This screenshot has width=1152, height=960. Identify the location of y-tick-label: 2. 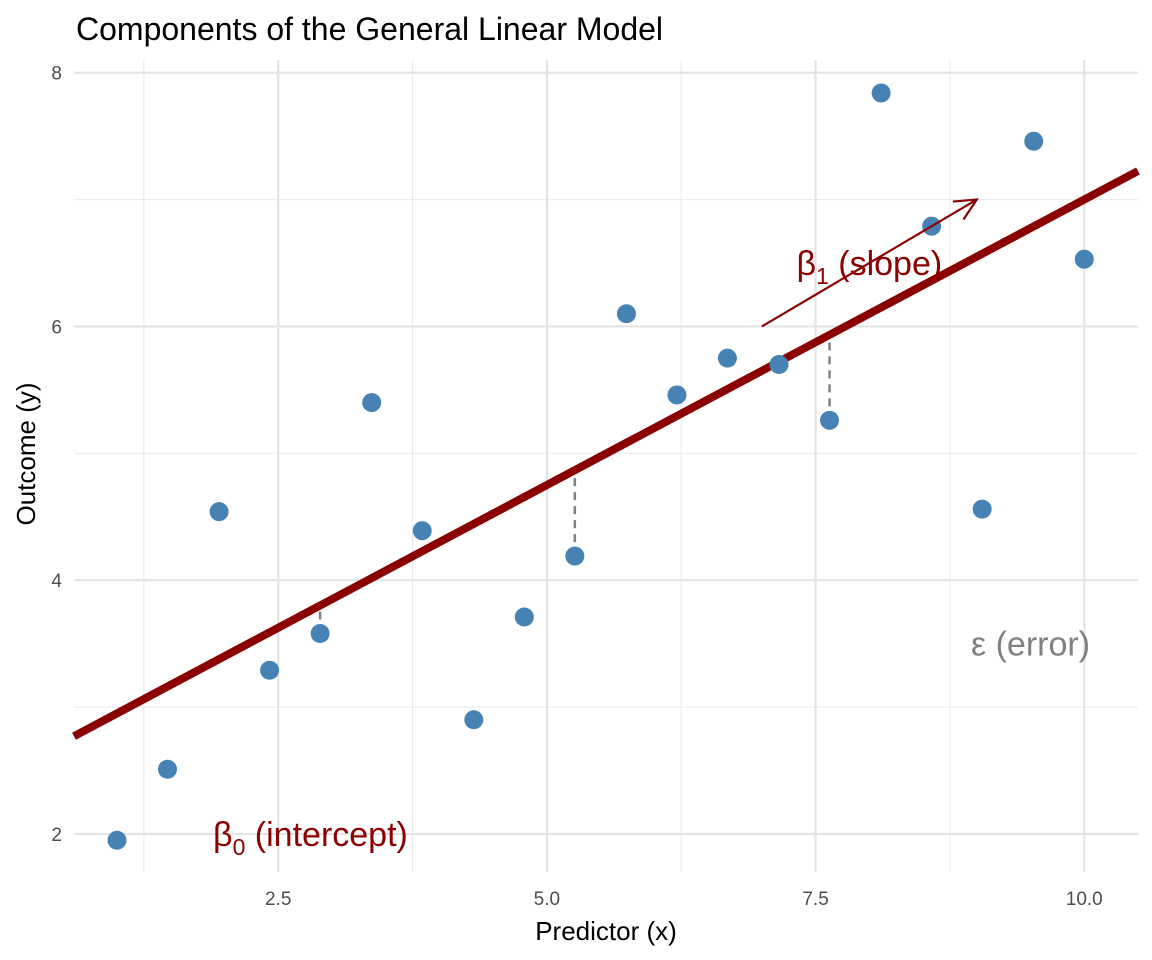
(56, 835).